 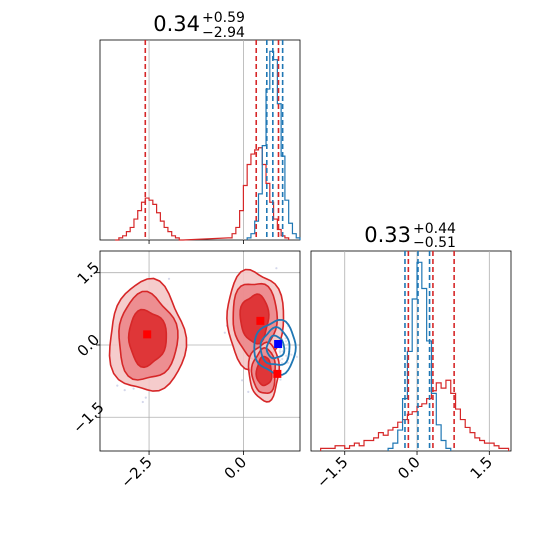 What do you see at coordinates (236, 468) in the screenshot?
I see `joint-x-tick-label: 0.0` at bounding box center [236, 468].